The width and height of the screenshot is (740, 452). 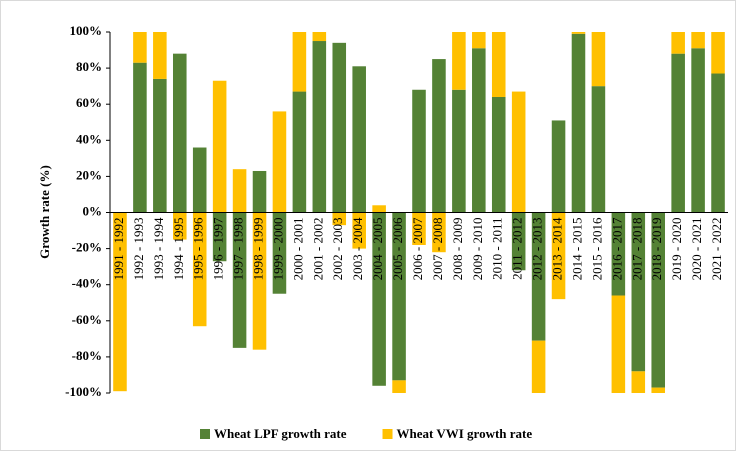 What do you see at coordinates (696, 249) in the screenshot?
I see `x-tick-label: 2020 - 2021` at bounding box center [696, 249].